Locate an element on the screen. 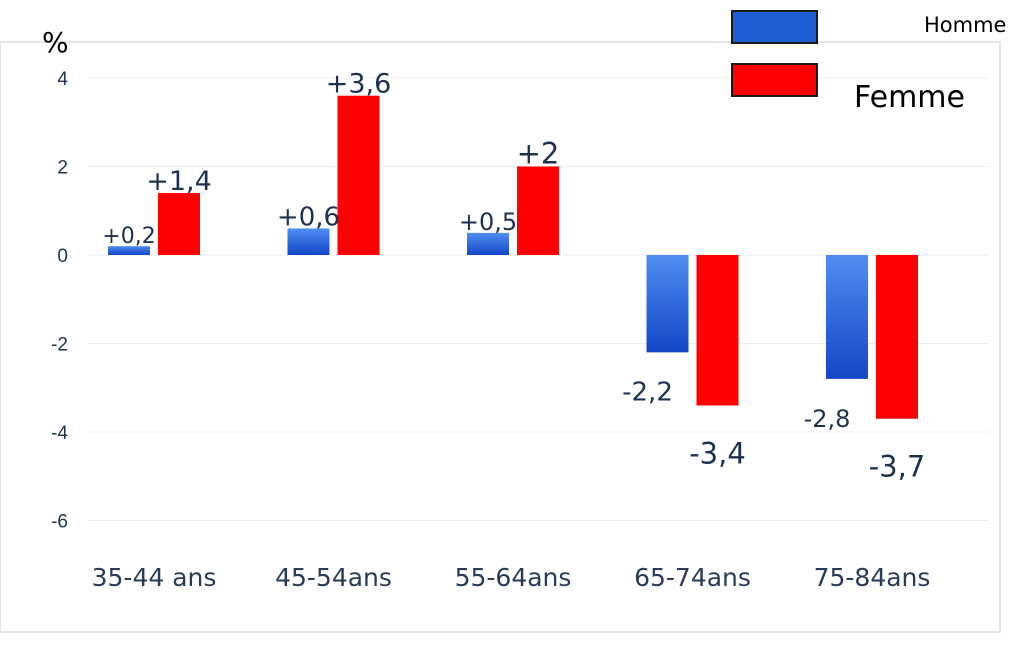  legend: Homme Femme is located at coordinates (868, 62).